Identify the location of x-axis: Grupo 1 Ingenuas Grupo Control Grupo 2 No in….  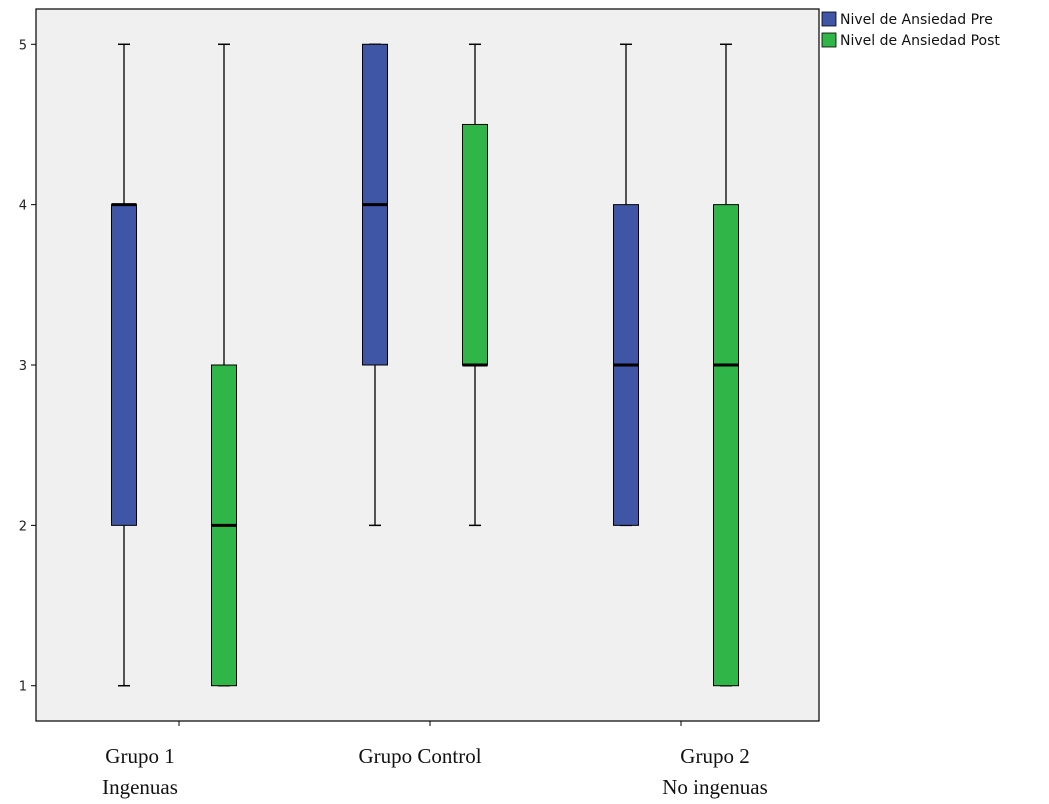
(435, 760).